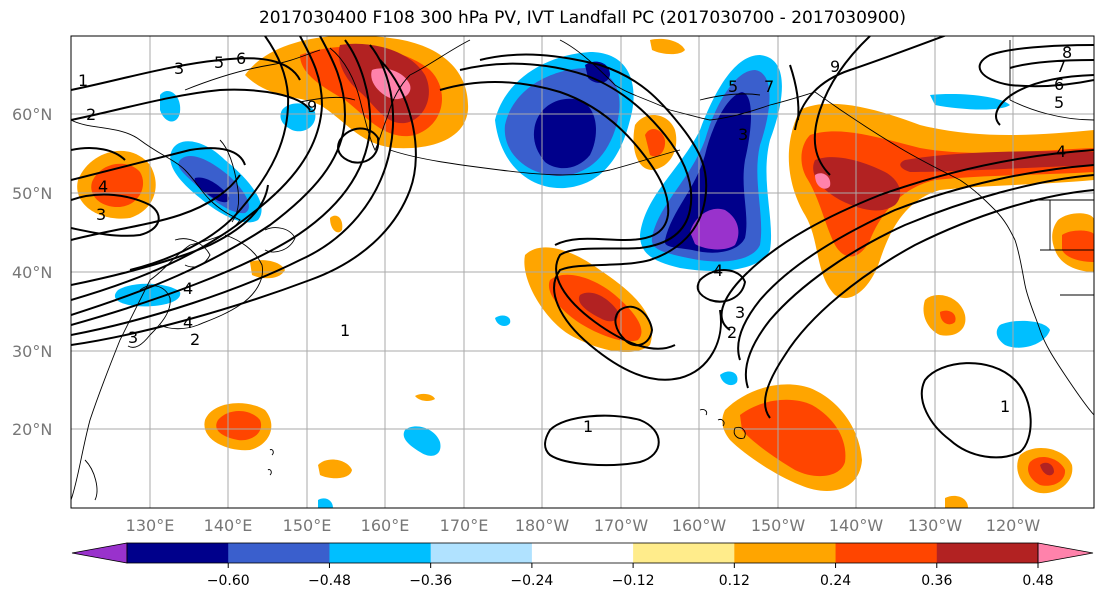 Image resolution: width=1105 pixels, height=601 pixels. What do you see at coordinates (699, 525) in the screenshot?
I see `lon-label: 160°W` at bounding box center [699, 525].